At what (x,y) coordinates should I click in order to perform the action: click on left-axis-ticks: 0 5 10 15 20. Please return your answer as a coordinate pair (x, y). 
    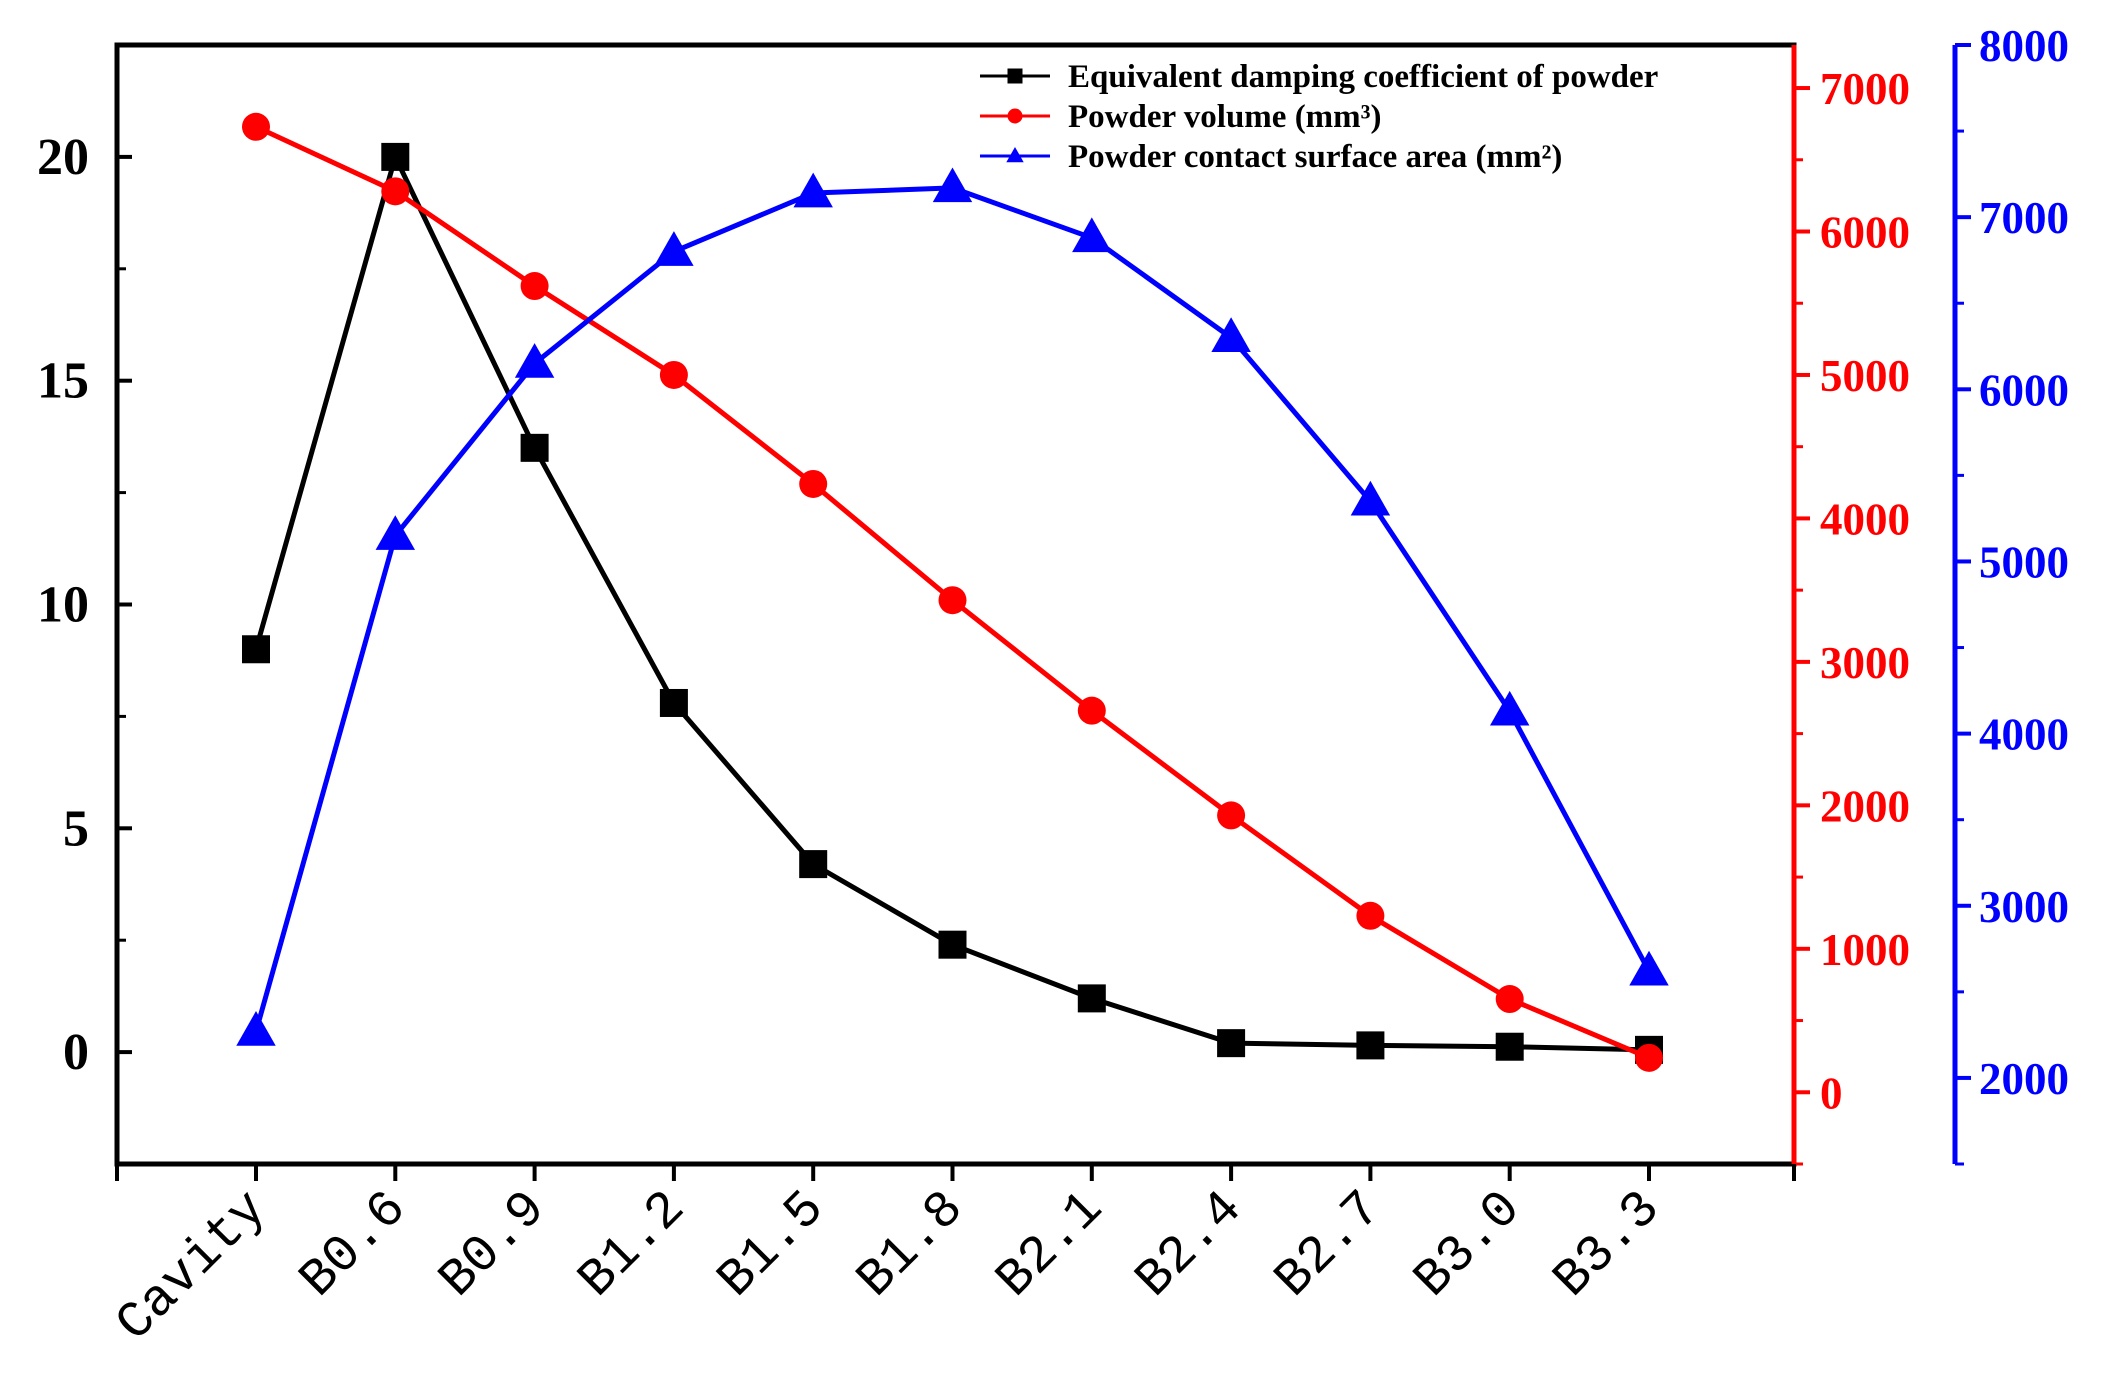
    Looking at the image, I should click on (84, 605).